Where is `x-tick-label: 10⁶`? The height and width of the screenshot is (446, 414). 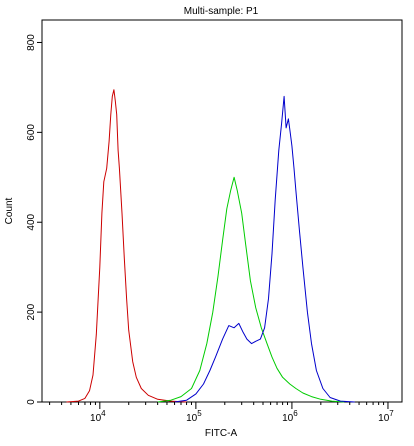
x-tick-label: 10⁶ is located at coordinates (290, 416).